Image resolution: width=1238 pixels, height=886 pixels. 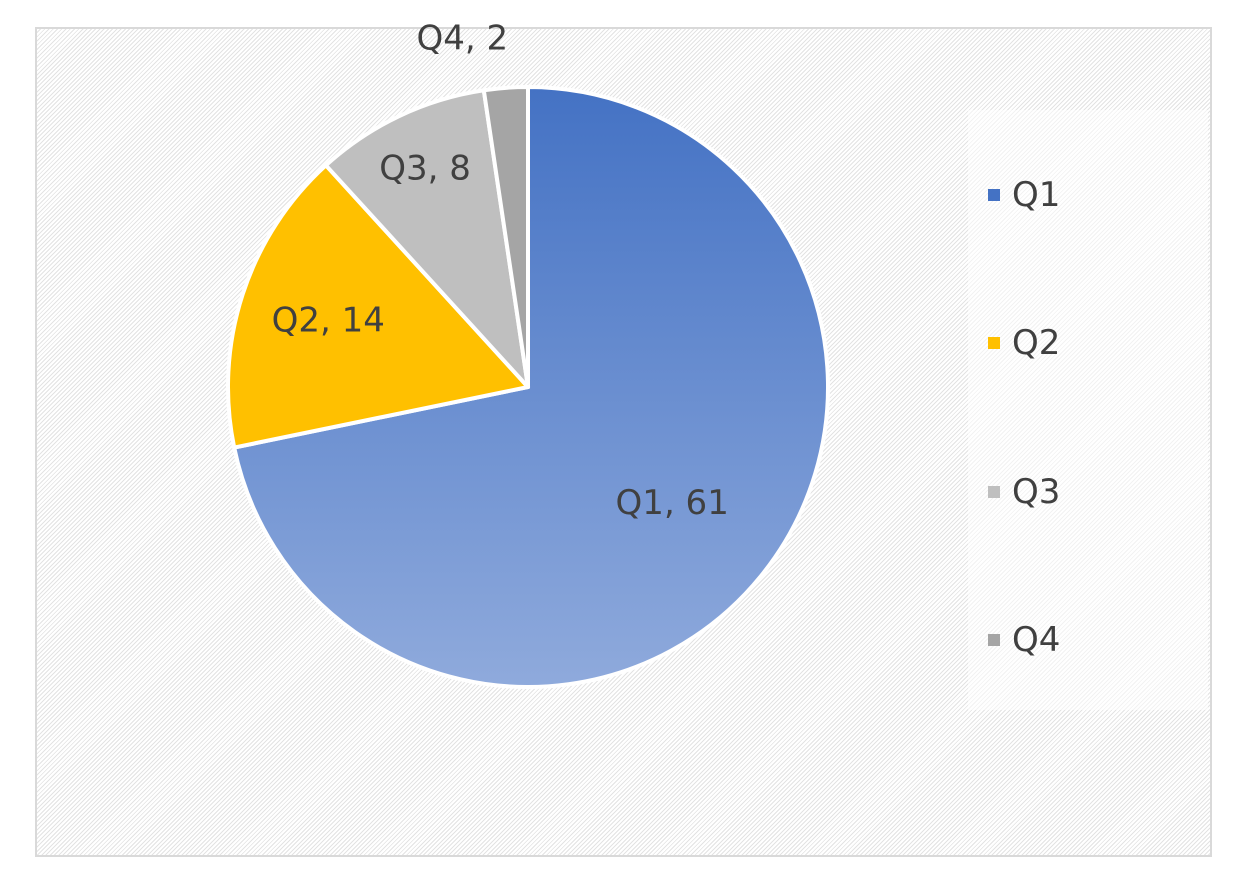 I want to click on pie-slice-q2, so click(x=378, y=306).